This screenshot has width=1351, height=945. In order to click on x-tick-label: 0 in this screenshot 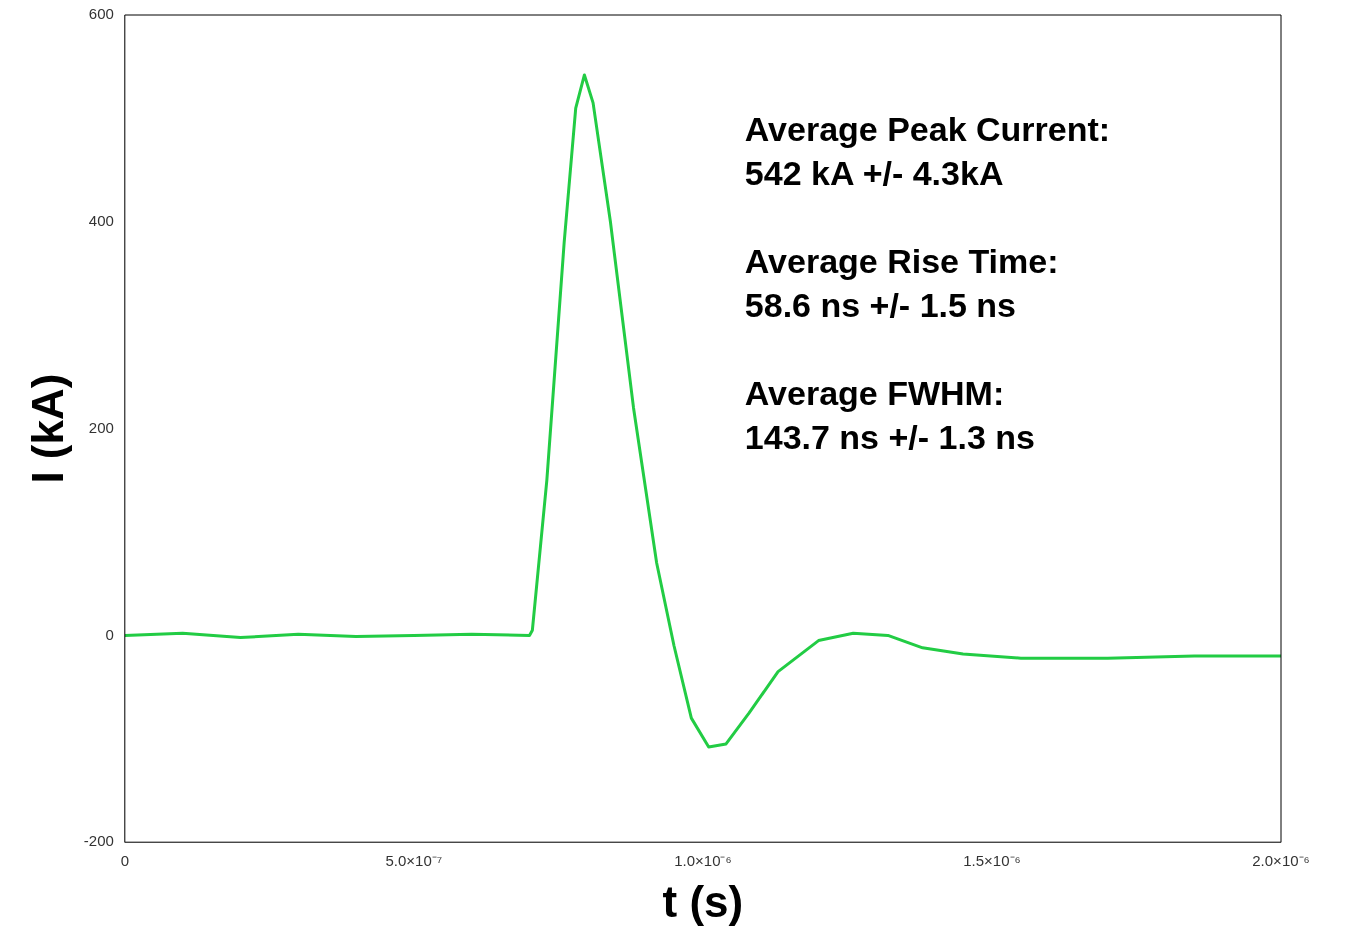, I will do `click(124, 861)`.